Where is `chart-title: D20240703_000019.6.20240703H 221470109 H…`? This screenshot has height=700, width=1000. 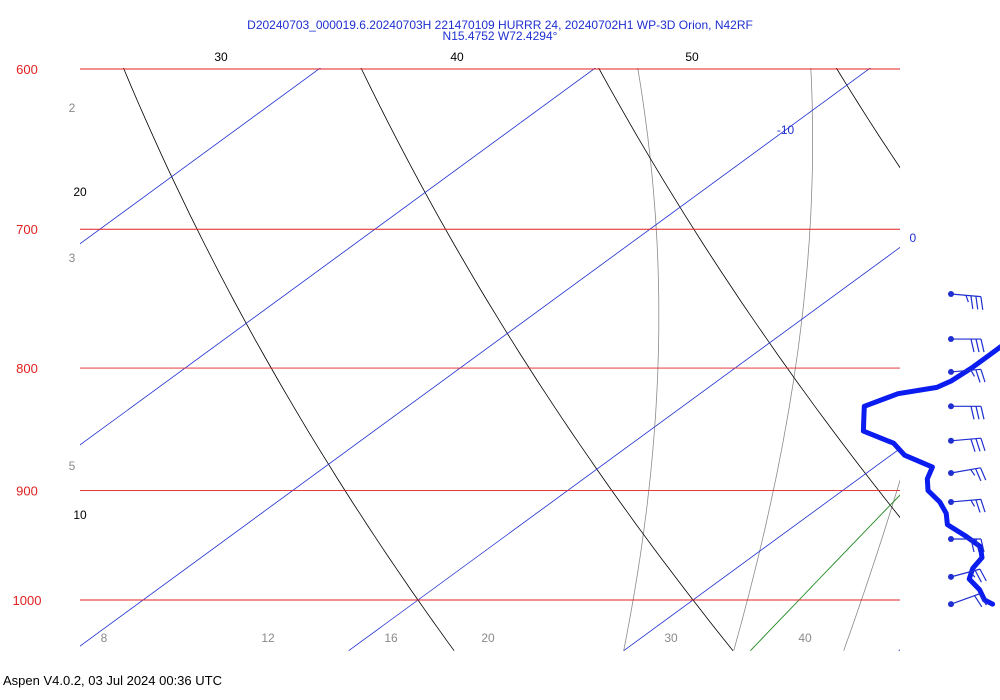 chart-title: D20240703_000019.6.20240703H 221470109 H… is located at coordinates (500, 25).